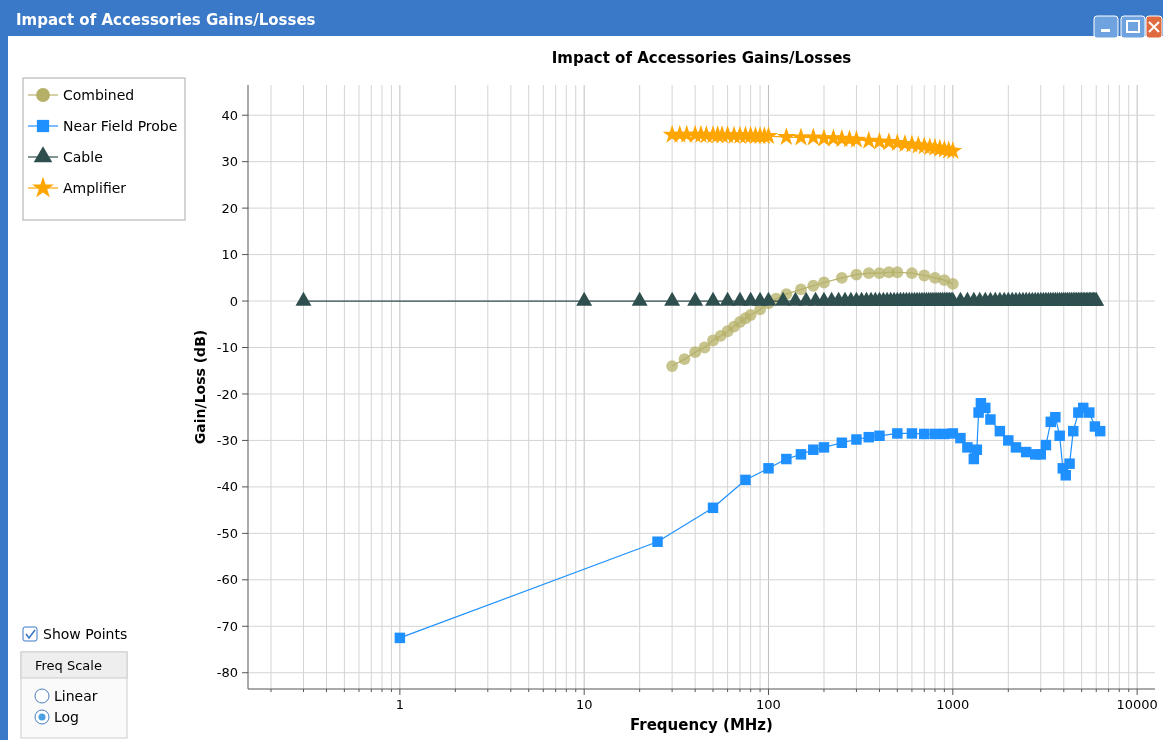 The image size is (1163, 740). What do you see at coordinates (68, 665) in the screenshot?
I see `text: Freq Scale` at bounding box center [68, 665].